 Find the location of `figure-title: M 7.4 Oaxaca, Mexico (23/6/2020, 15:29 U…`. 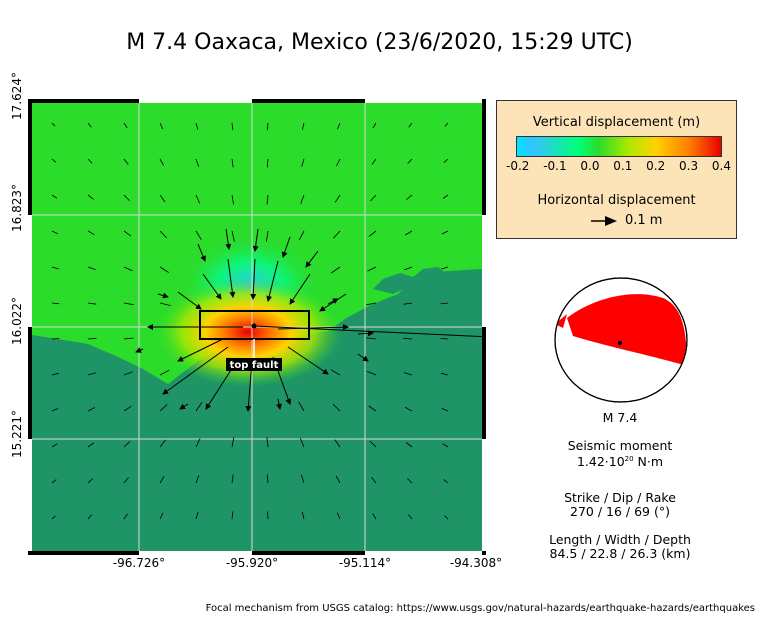

figure-title: M 7.4 Oaxaca, Mexico (23/6/2020, 15:29 U… is located at coordinates (379, 42).